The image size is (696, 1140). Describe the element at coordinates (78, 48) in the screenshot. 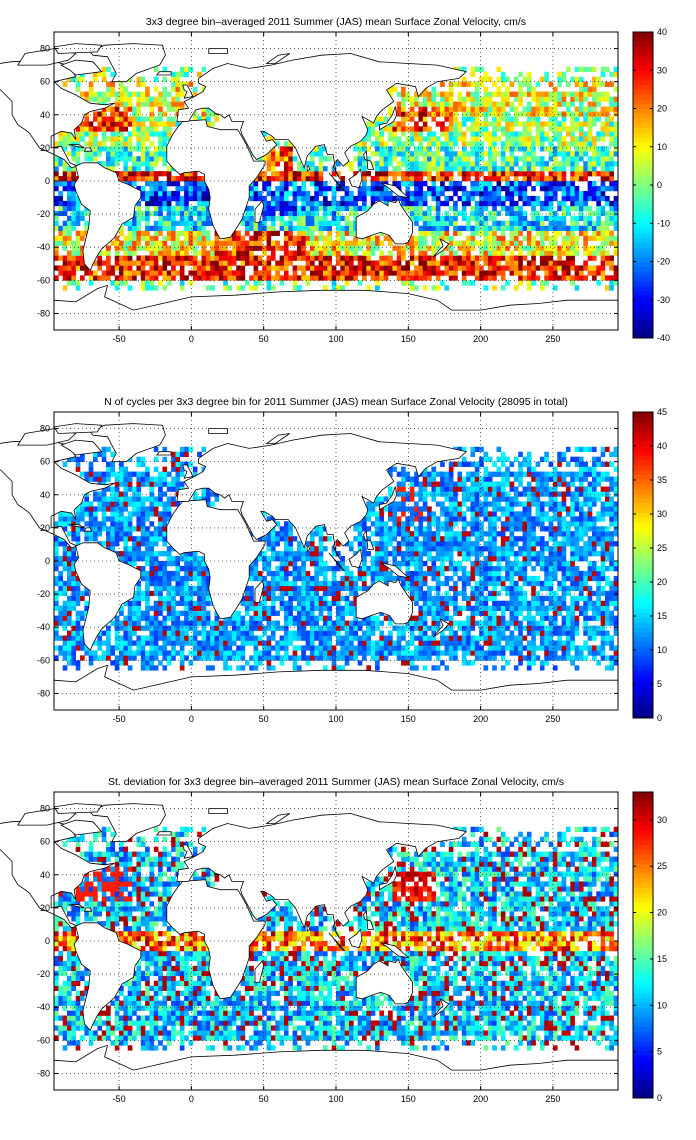

I see `coastline` at that location.